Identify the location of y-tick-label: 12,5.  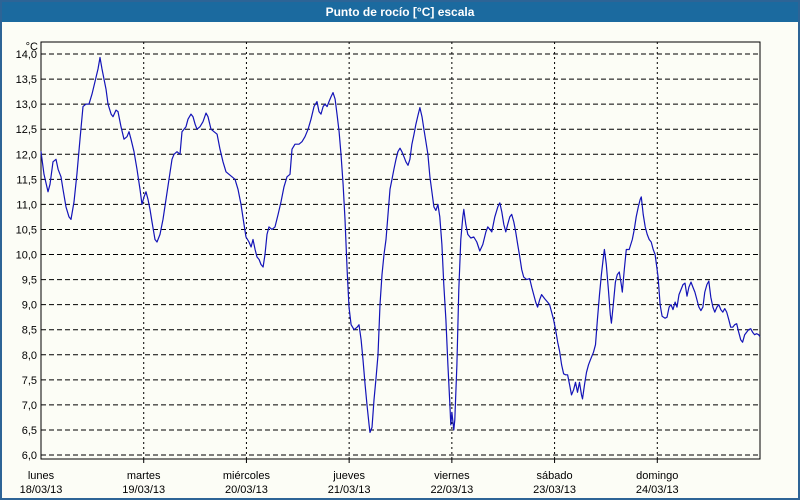
(26, 130).